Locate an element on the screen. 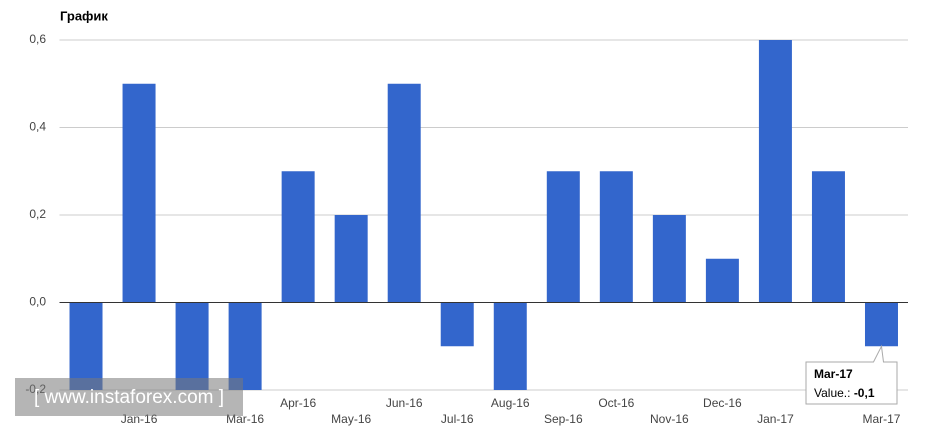 Image resolution: width=931 pixels, height=430 pixels. x-tick-label: Dec-16 is located at coordinates (722, 403).